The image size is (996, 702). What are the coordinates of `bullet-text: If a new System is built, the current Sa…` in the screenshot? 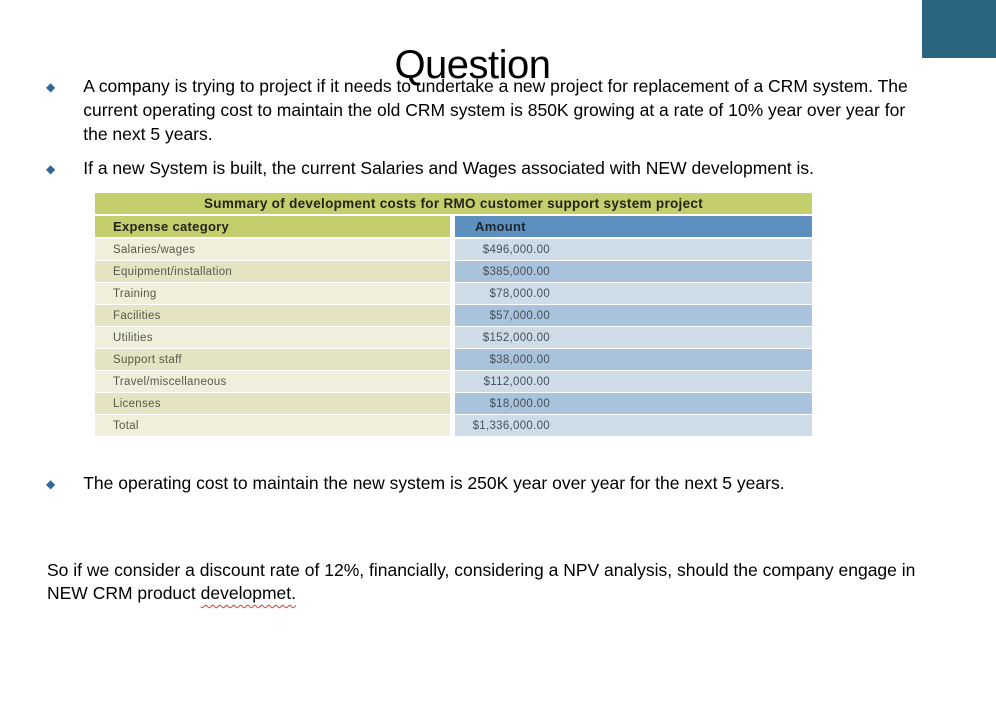 It's located at (449, 168).